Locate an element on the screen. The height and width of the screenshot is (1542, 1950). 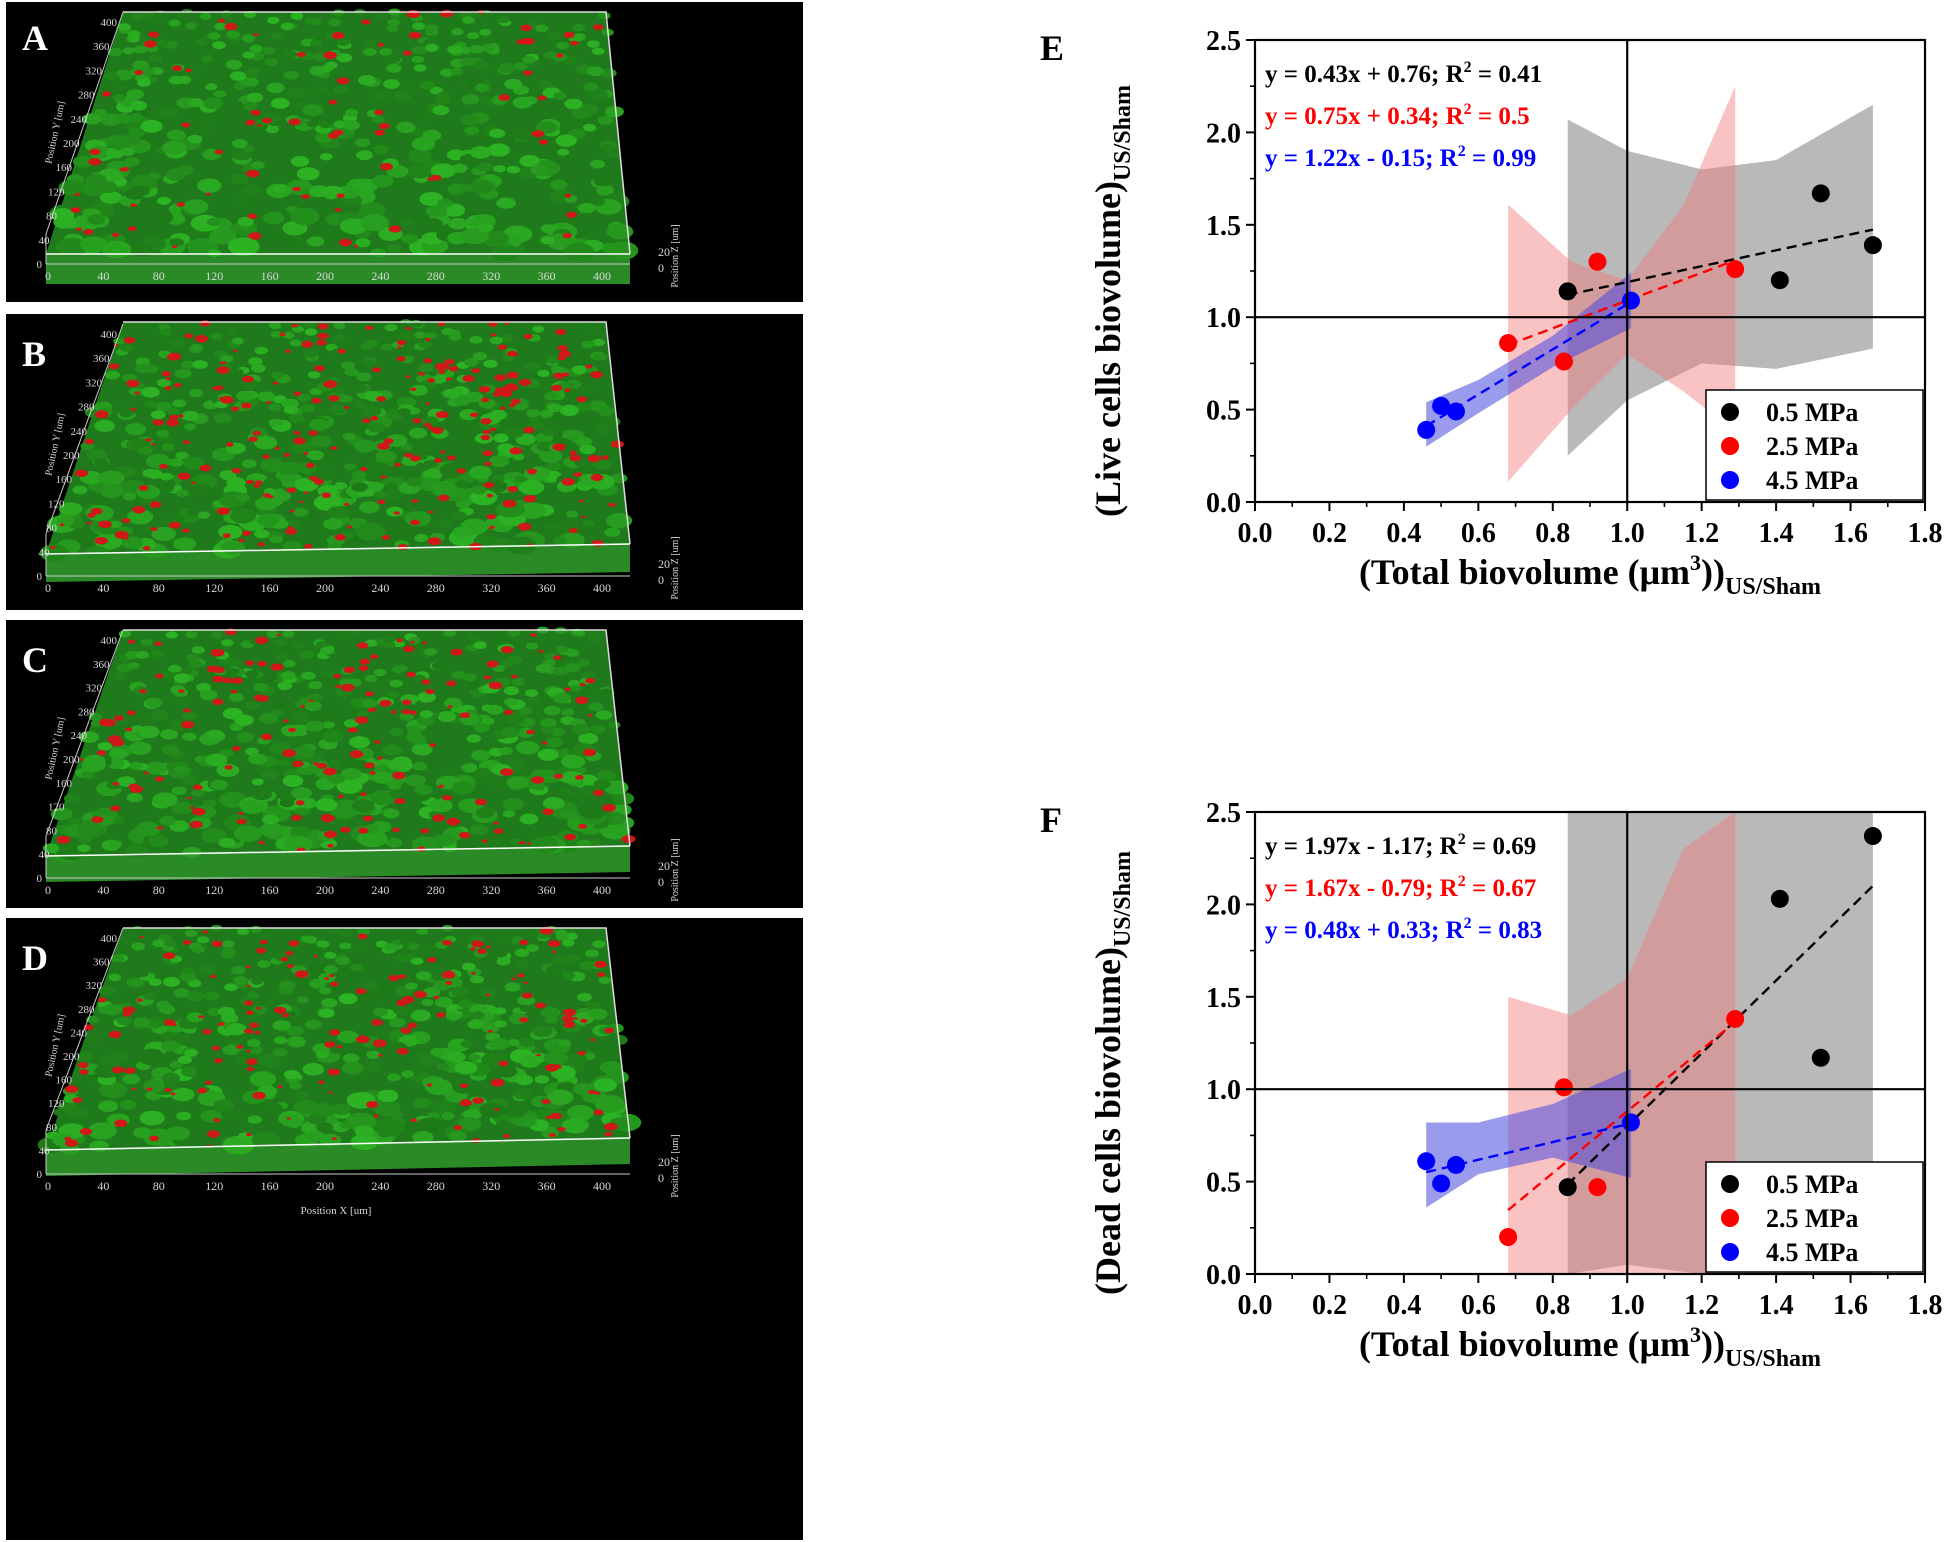
y-tick-label: 400 is located at coordinates (109, 641).